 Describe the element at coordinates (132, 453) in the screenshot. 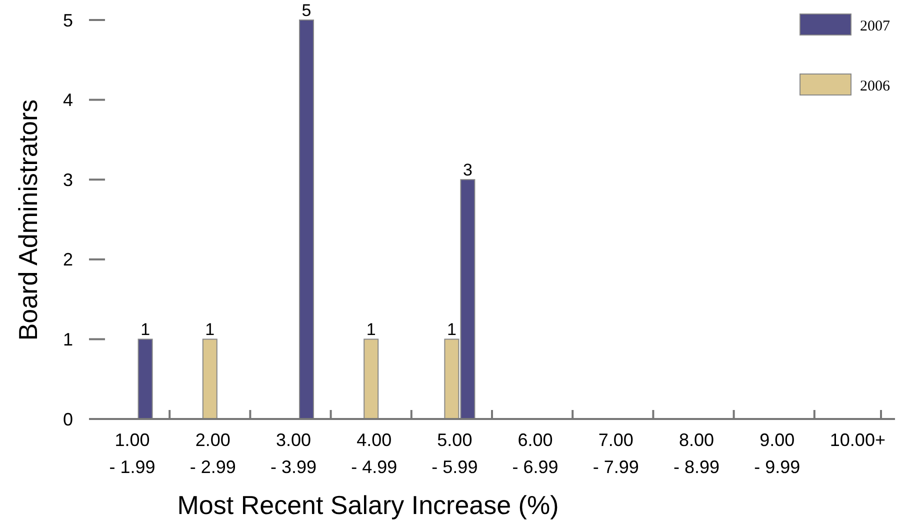

I see `x-tick-label: 1.00 - 1.99` at that location.